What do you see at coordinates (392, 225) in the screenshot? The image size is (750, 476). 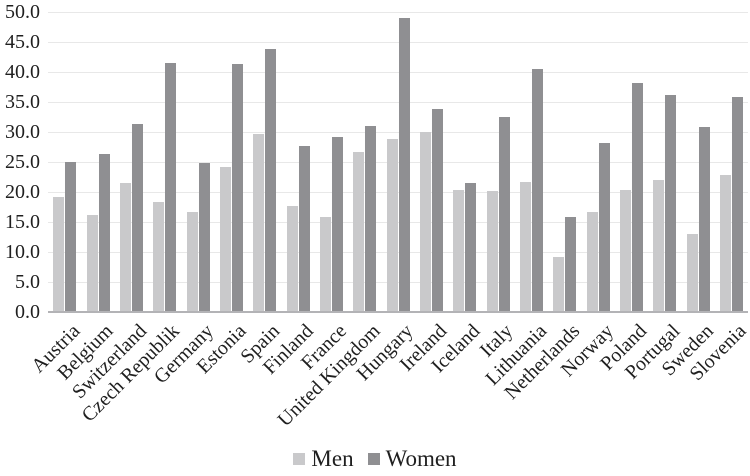 I see `bar-men-hungary` at bounding box center [392, 225].